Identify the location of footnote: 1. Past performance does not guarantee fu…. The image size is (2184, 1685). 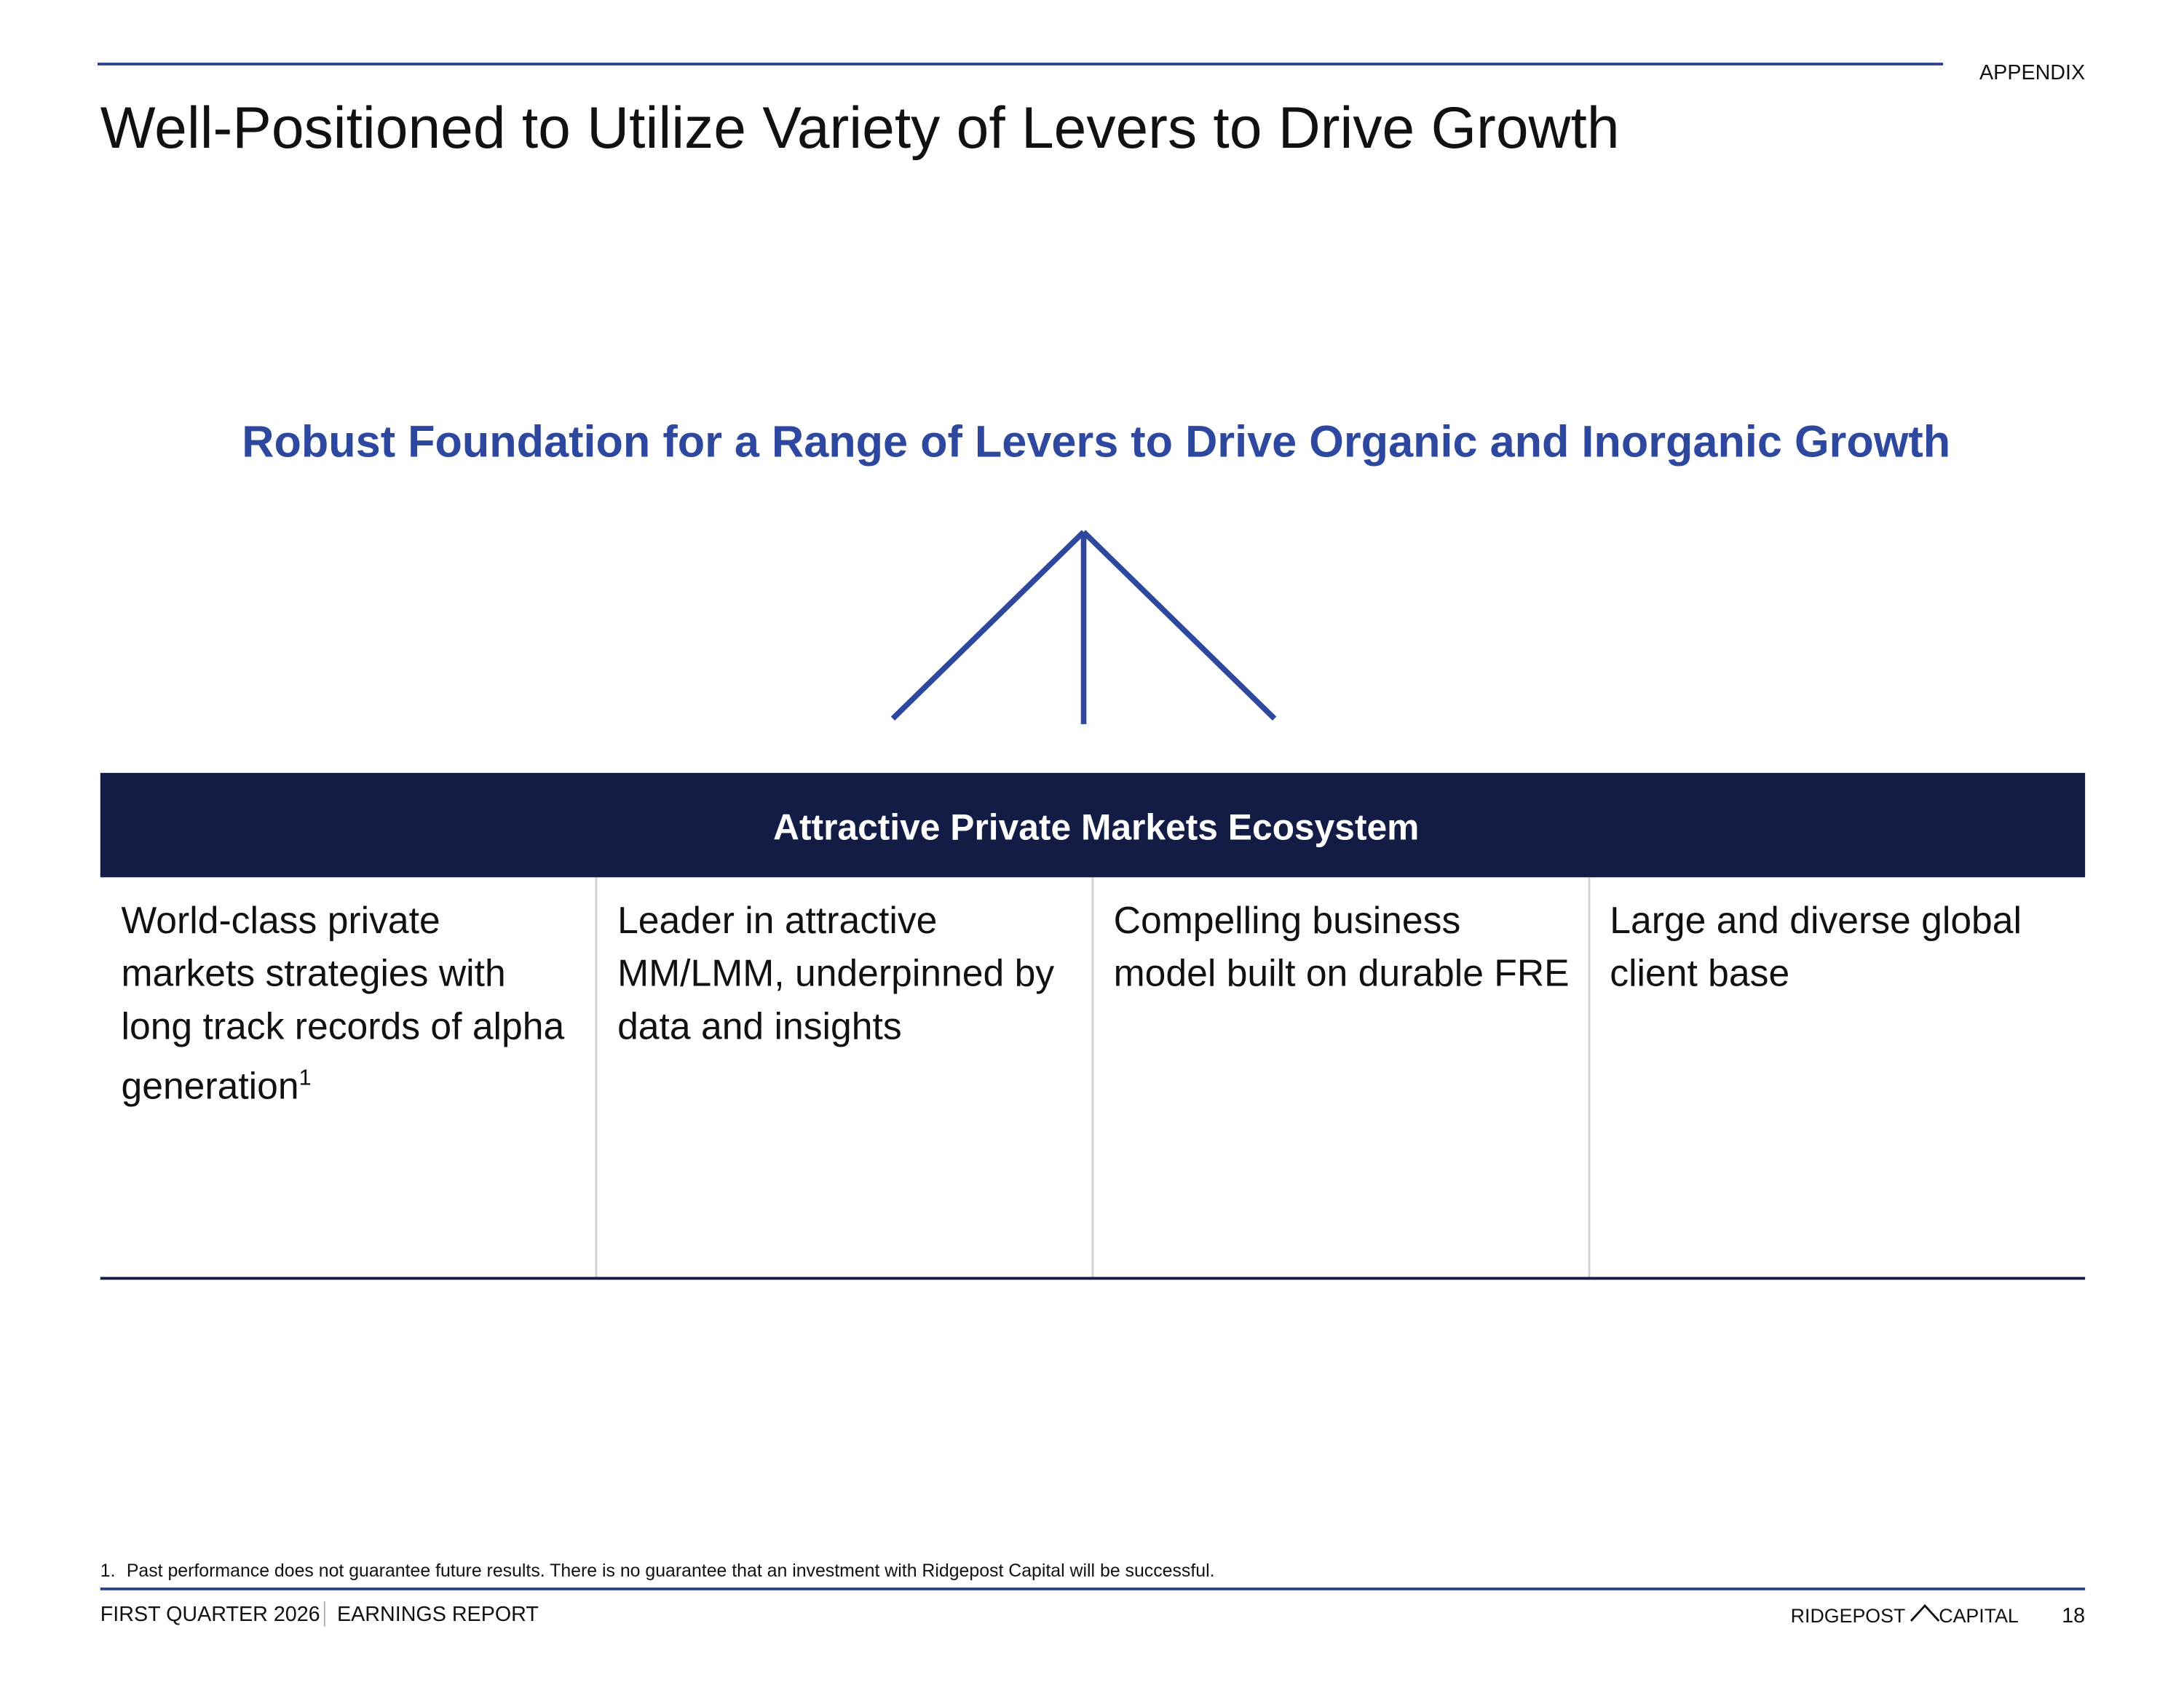
(657, 1571).